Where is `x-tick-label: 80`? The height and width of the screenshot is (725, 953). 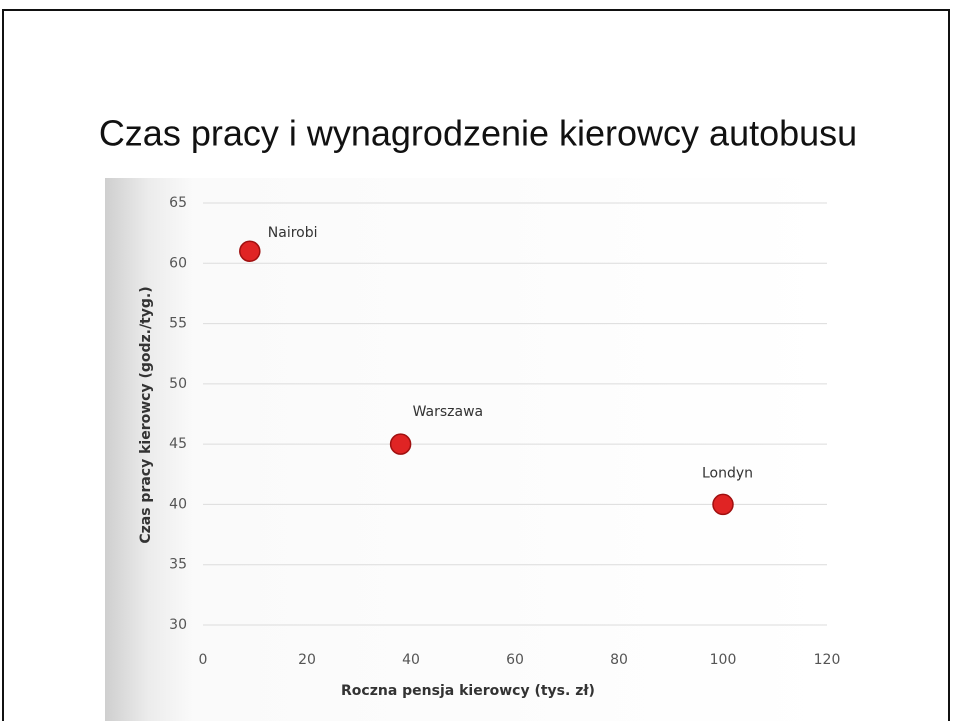 x-tick-label: 80 is located at coordinates (619, 660).